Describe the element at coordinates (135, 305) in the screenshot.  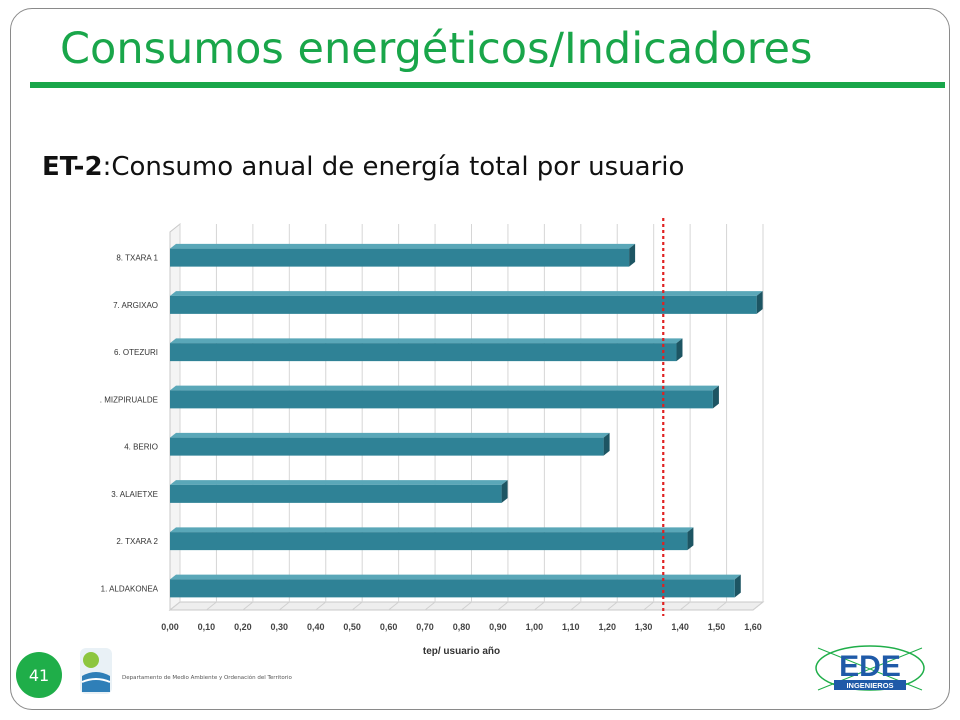
I see `category-label: 7. ARGIXAO` at that location.